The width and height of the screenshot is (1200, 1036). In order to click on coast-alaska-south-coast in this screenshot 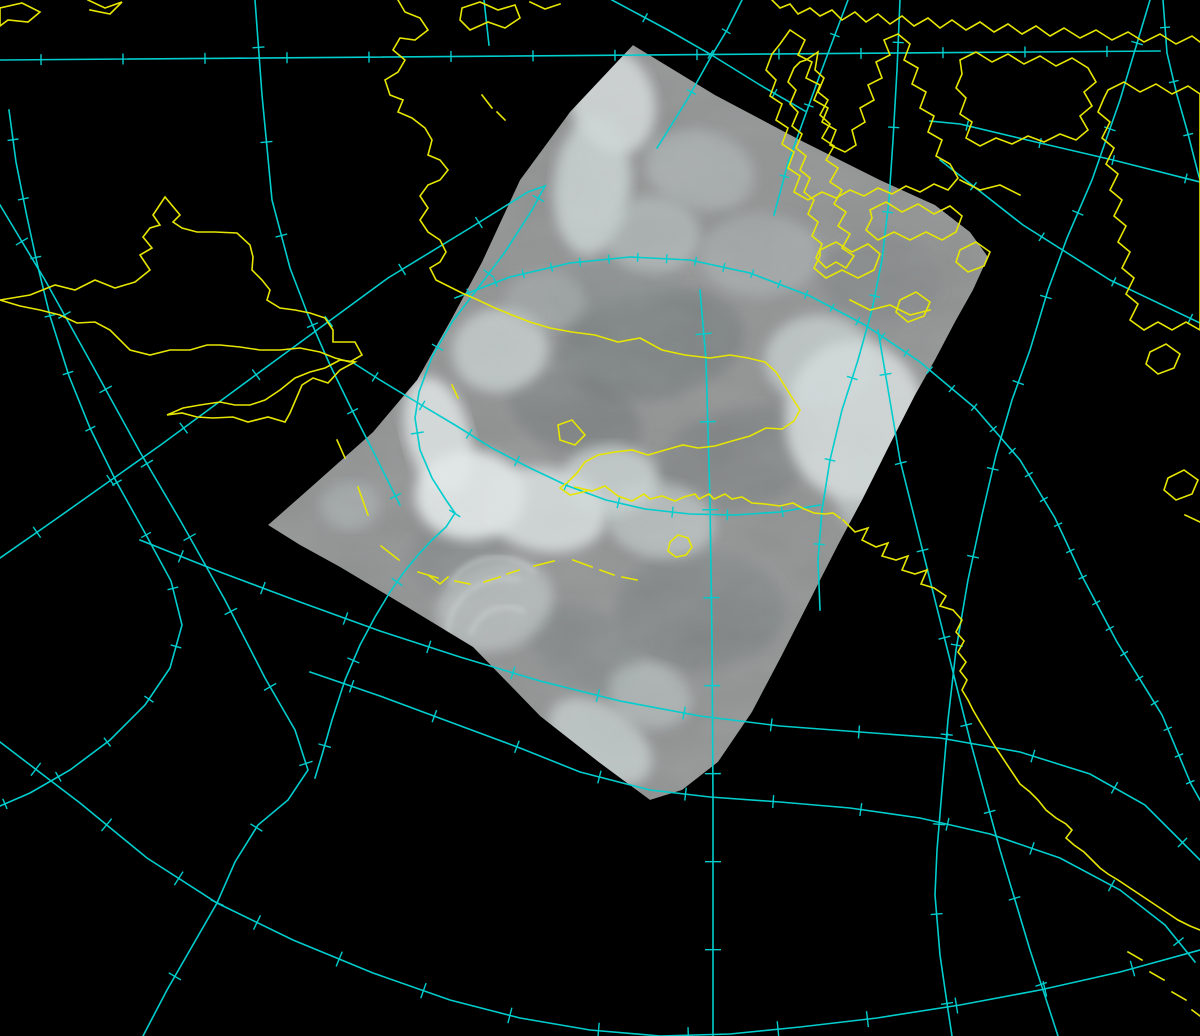, I will do `click(708, 502)`.